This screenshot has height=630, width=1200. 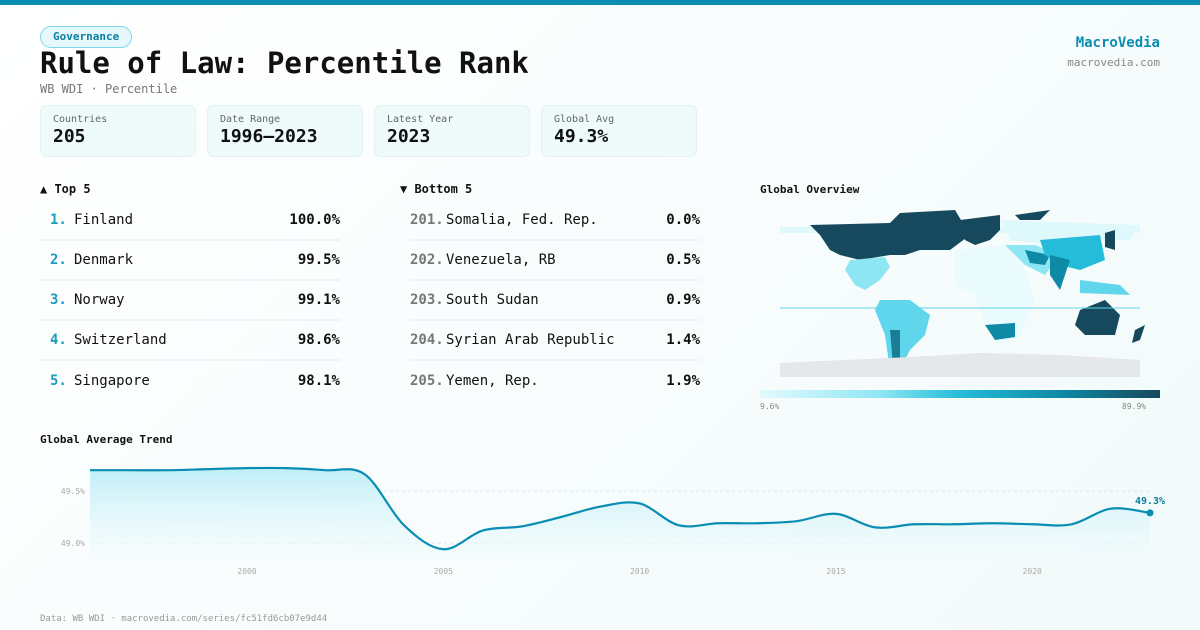 I want to click on country-name: South Sudan, so click(x=492, y=300).